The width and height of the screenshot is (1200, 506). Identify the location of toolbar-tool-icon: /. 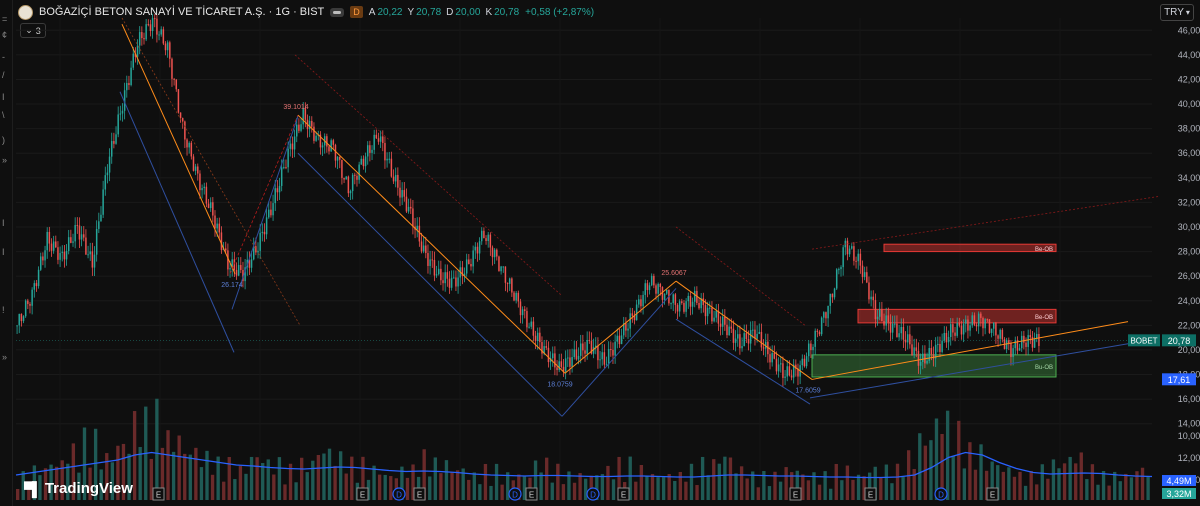
(3, 75).